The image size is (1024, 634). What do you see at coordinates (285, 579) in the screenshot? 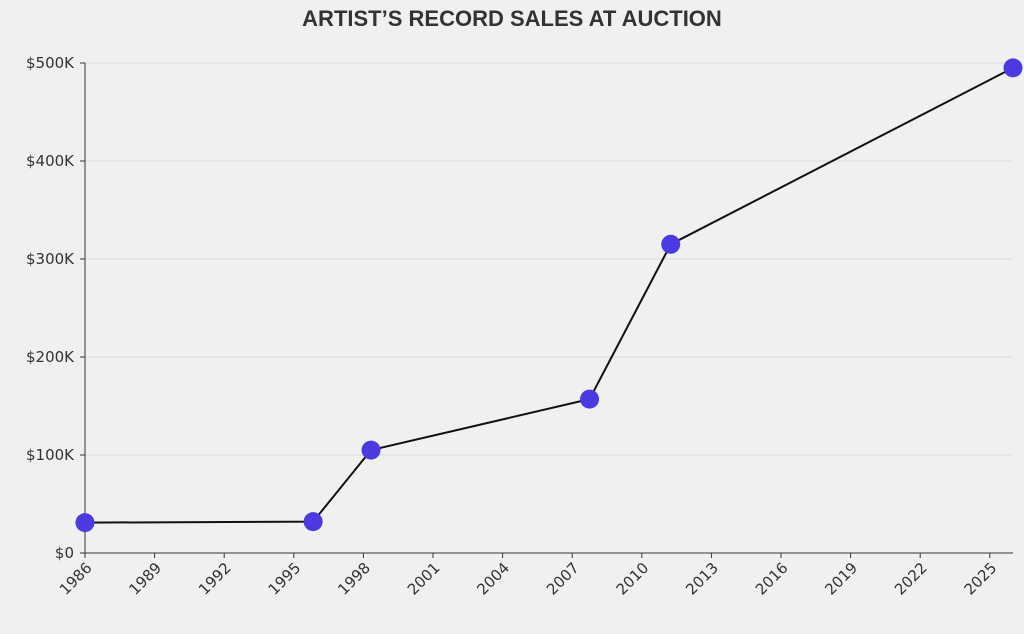
I see `x-tick-label: 1995` at bounding box center [285, 579].